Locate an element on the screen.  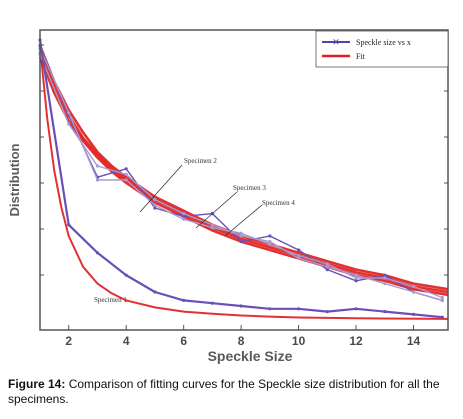
x-axis-title: Speckle Size is located at coordinates (250, 356).